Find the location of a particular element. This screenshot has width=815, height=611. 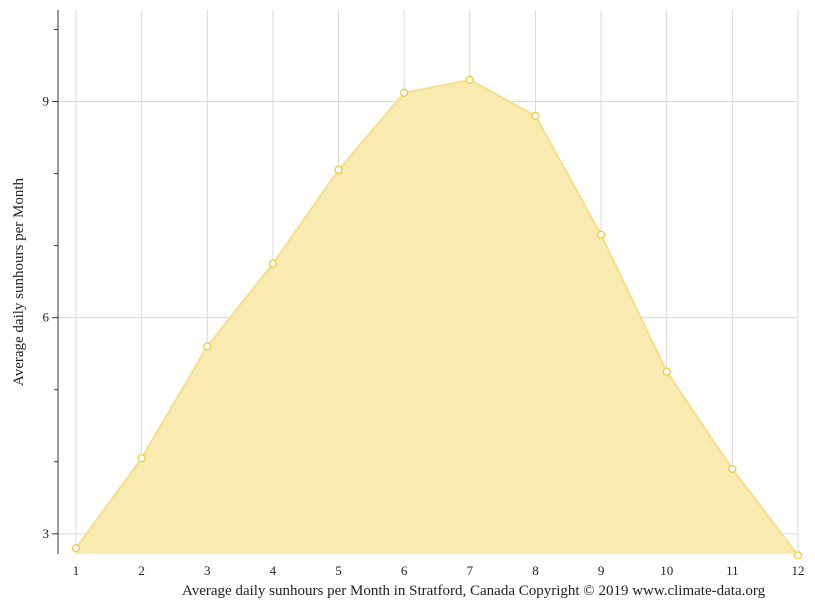

x-tick-label-6: 6 is located at coordinates (404, 570).